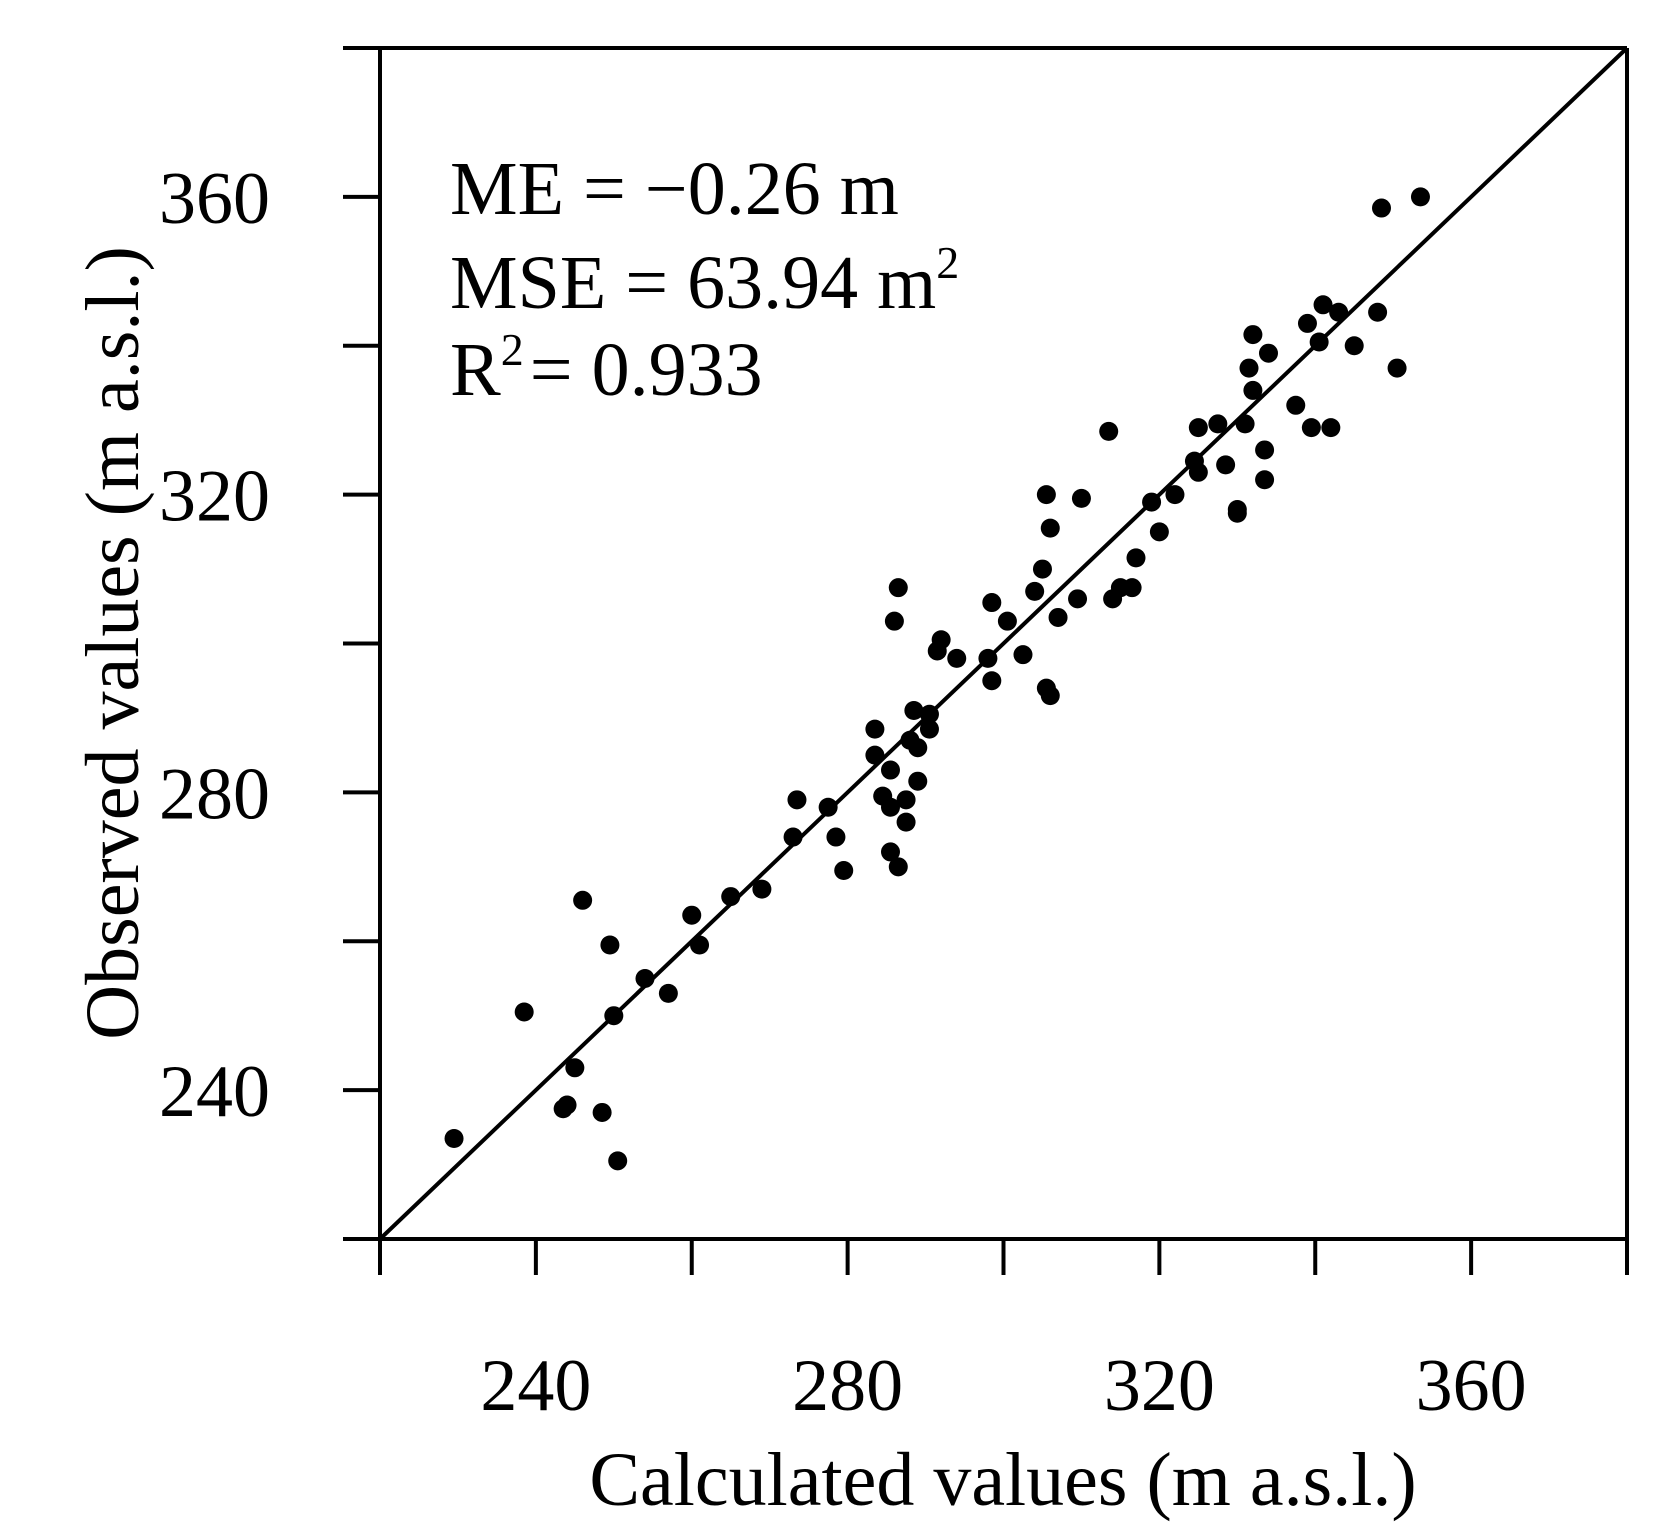 Image resolution: width=1659 pixels, height=1532 pixels. Describe the element at coordinates (847, 1386) in the screenshot. I see `x-tick-label-280: 280` at that location.